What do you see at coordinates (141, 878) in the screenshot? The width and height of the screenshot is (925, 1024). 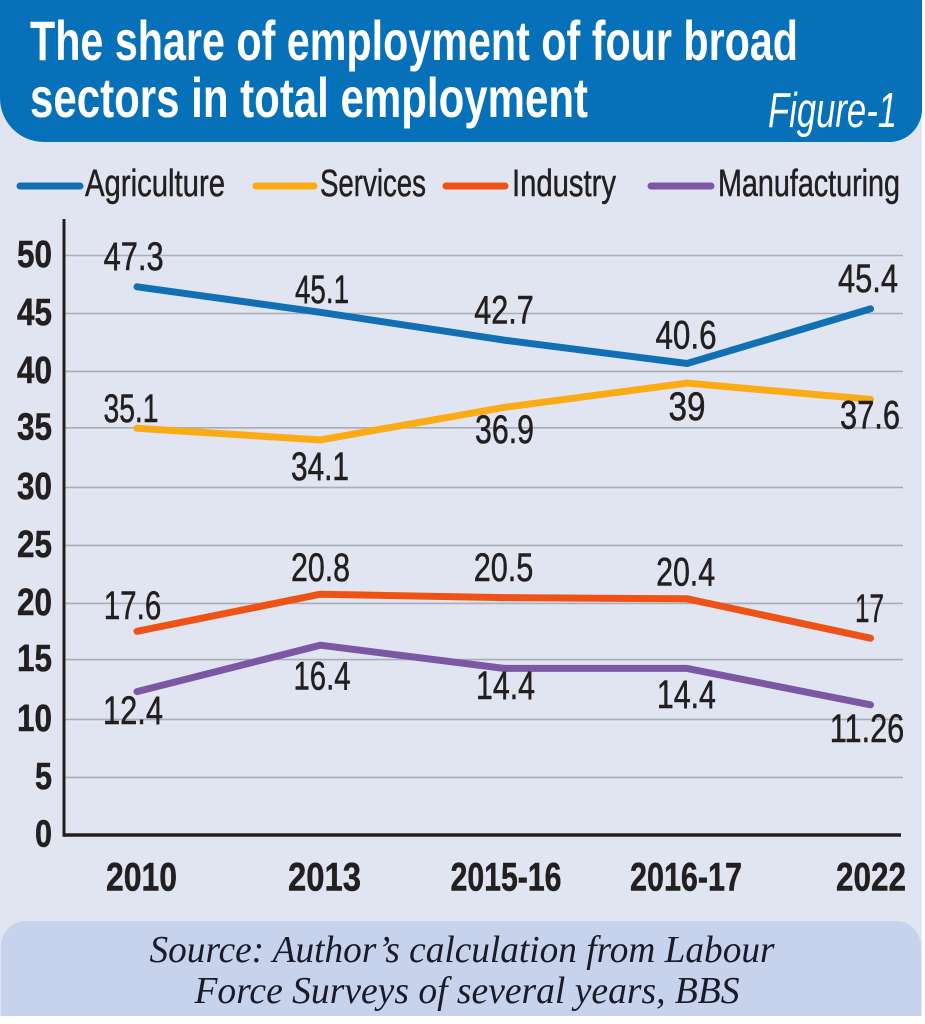 I see `svg-text: 2010` at bounding box center [141, 878].